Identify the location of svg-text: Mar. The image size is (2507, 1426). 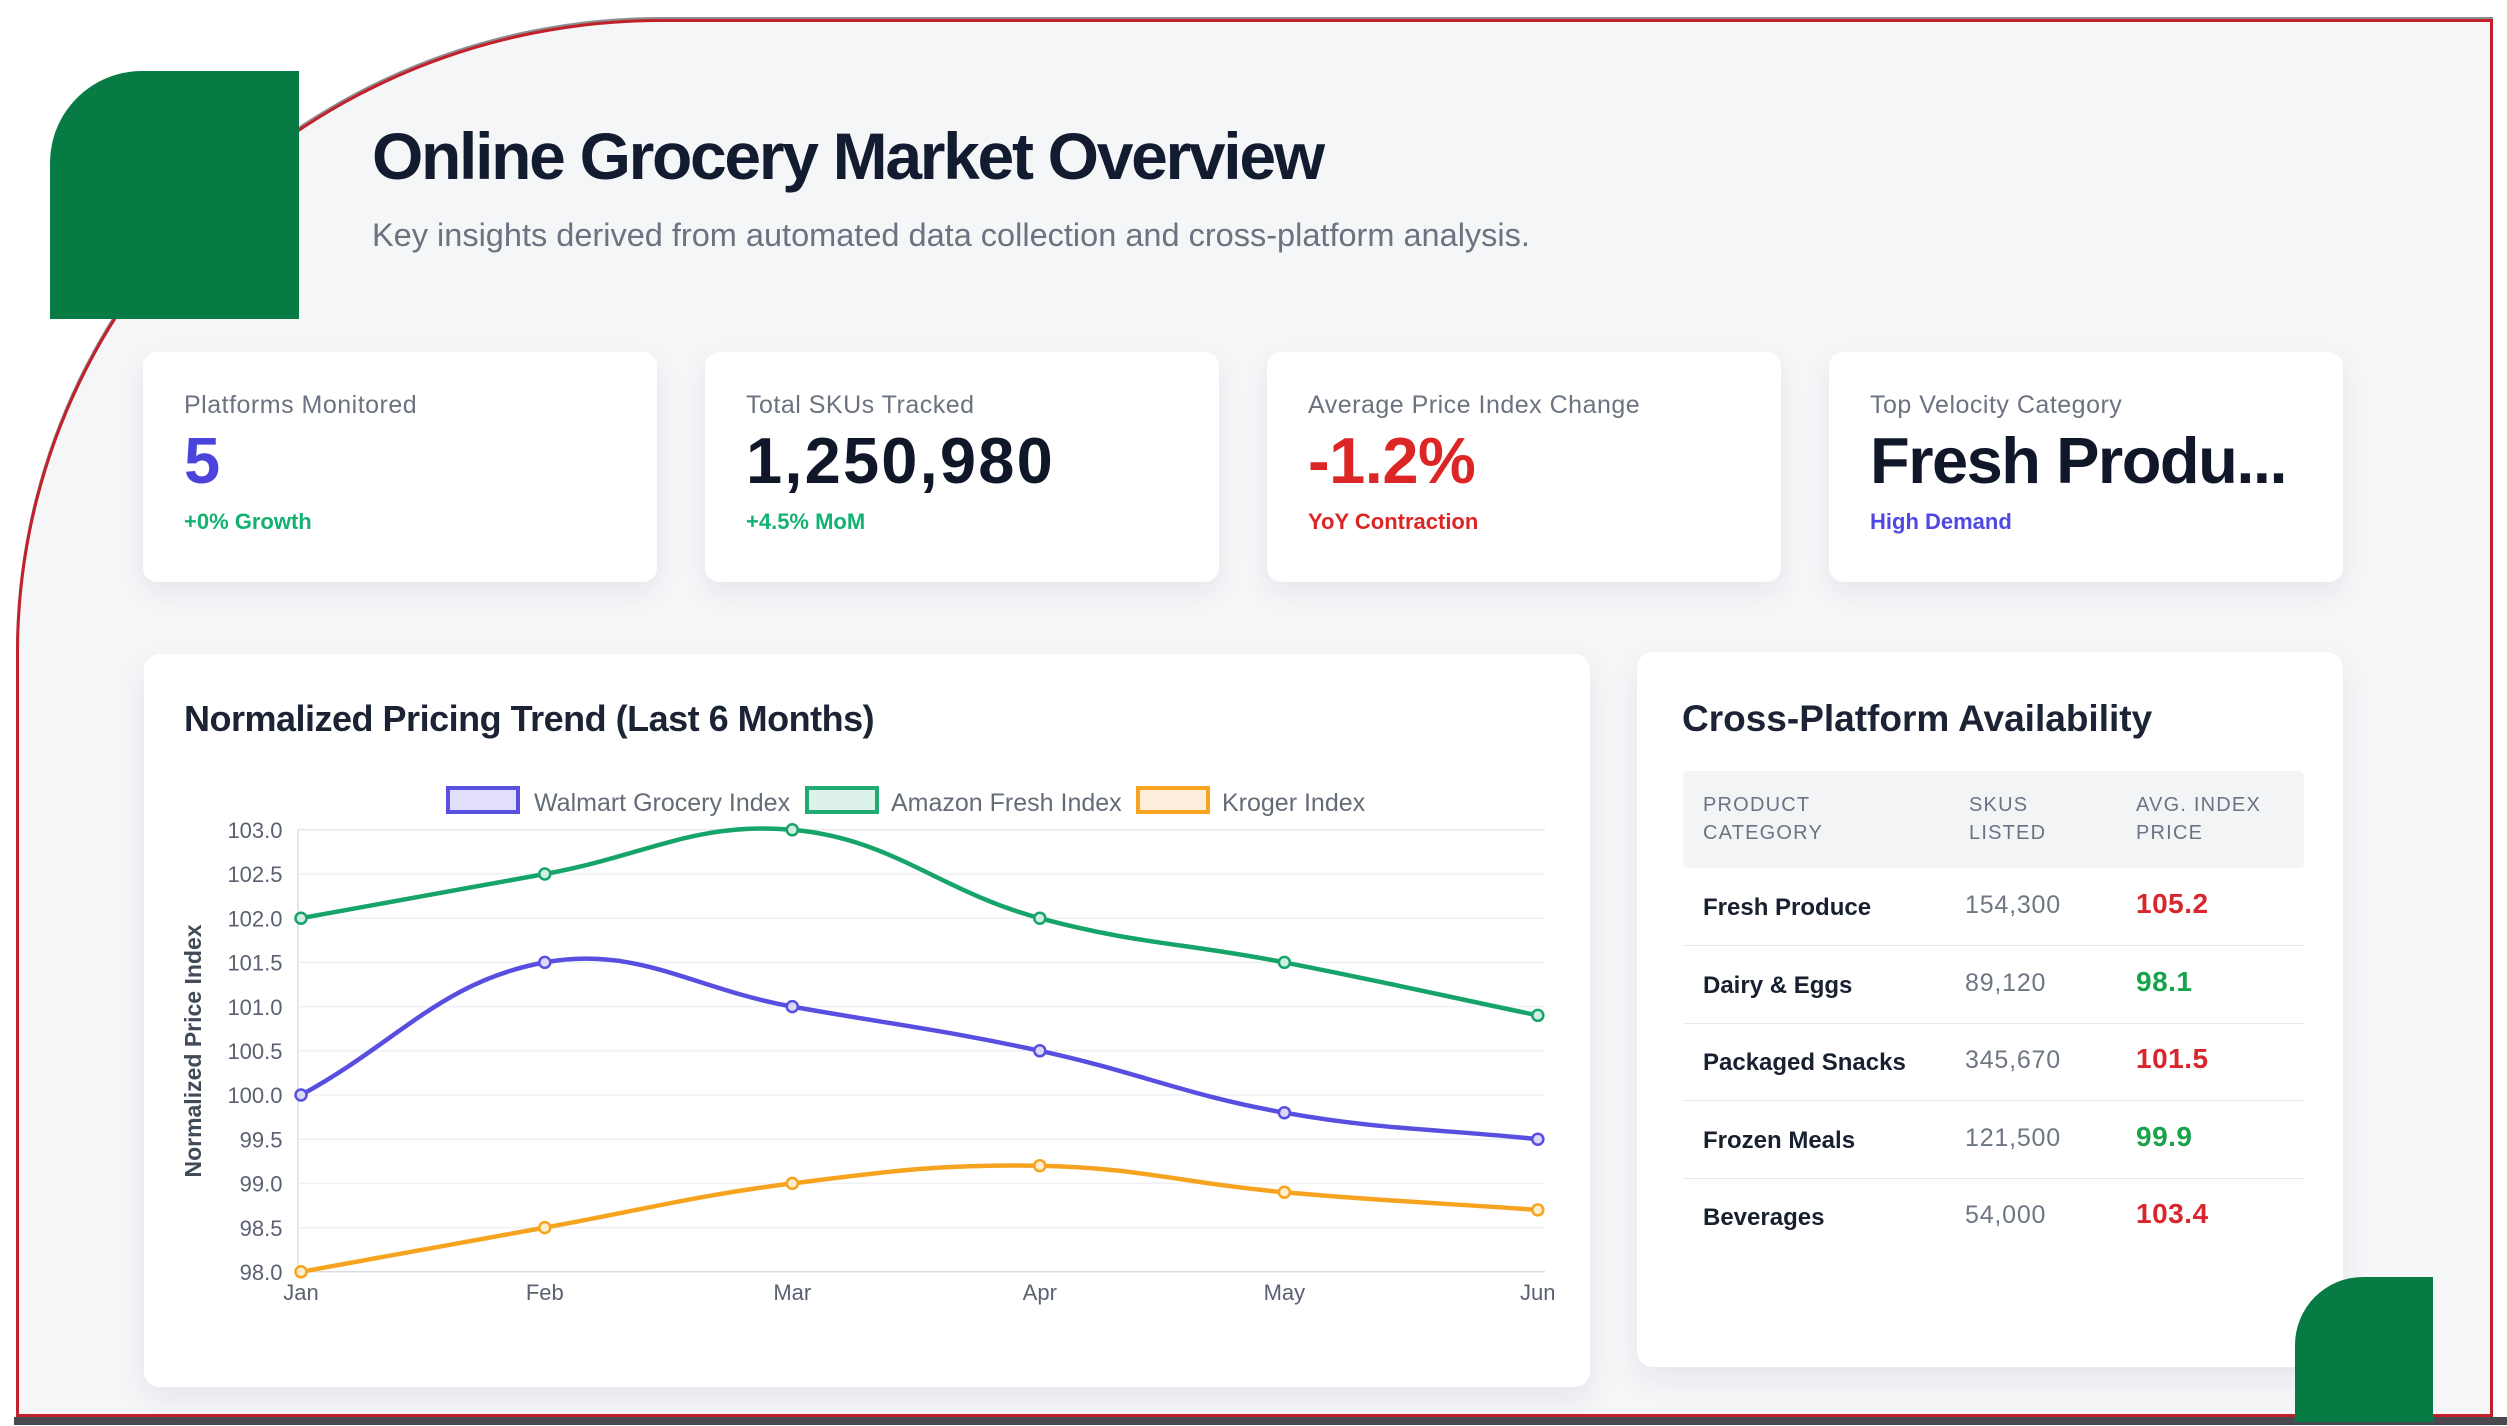
(792, 1292).